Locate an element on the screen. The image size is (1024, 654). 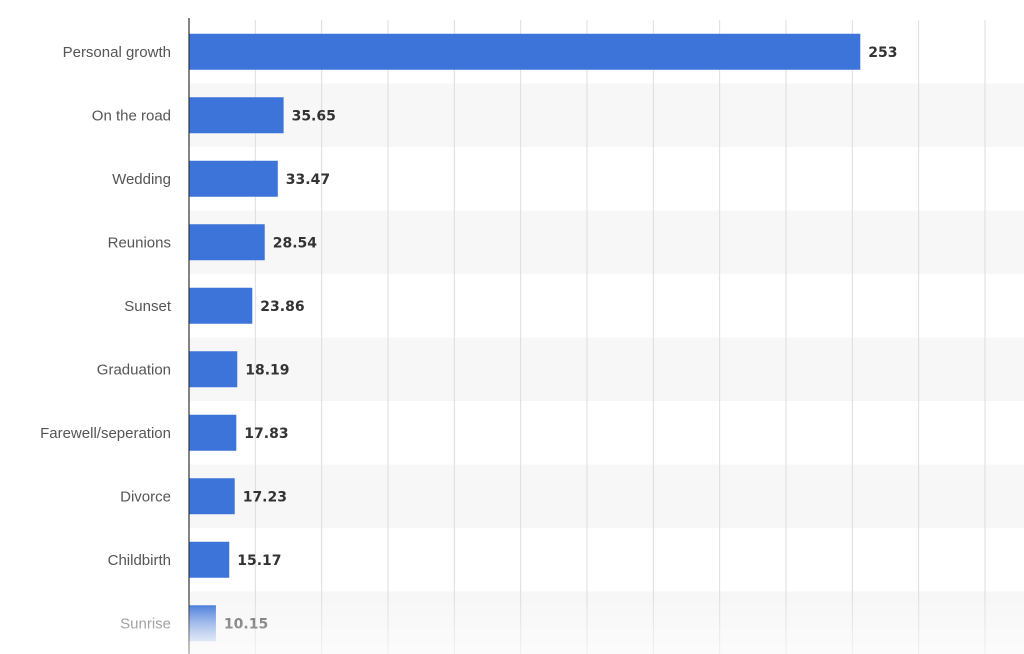
category-label: Personal growth is located at coordinates (117, 52).